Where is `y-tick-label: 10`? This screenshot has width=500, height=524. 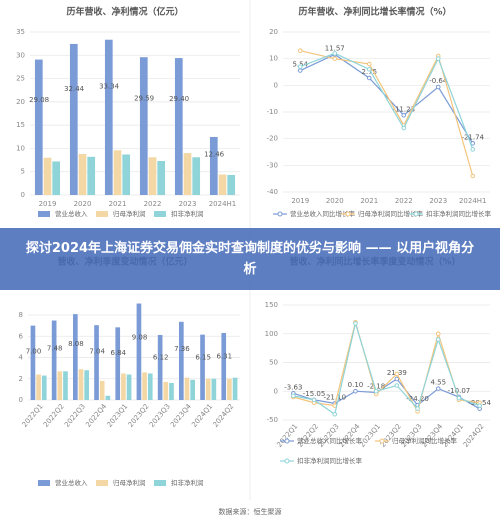
y-tick-label: 10 is located at coordinates (20, 148).